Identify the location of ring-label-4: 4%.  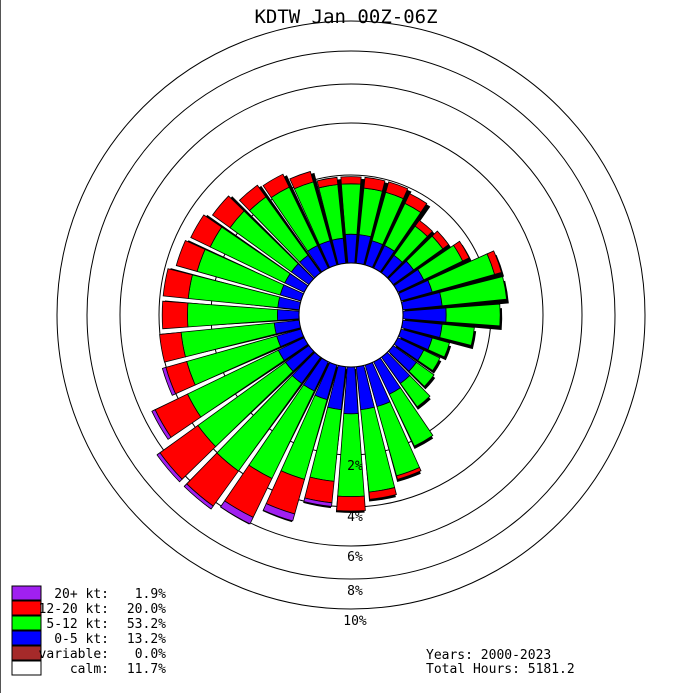
(355, 517).